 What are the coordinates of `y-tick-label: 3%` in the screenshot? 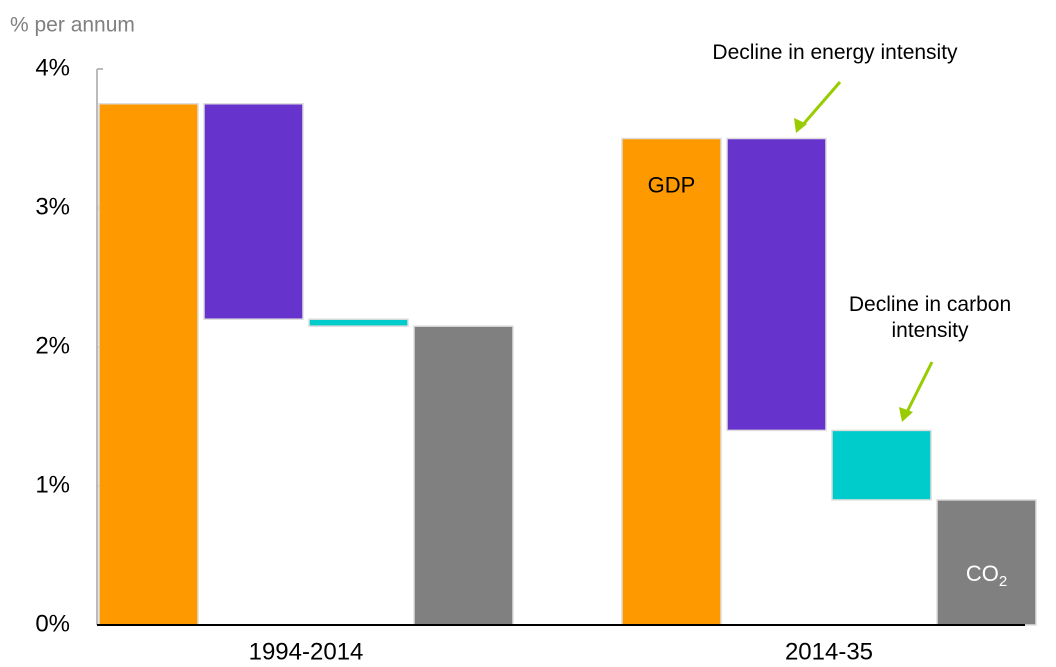 It's located at (52, 206).